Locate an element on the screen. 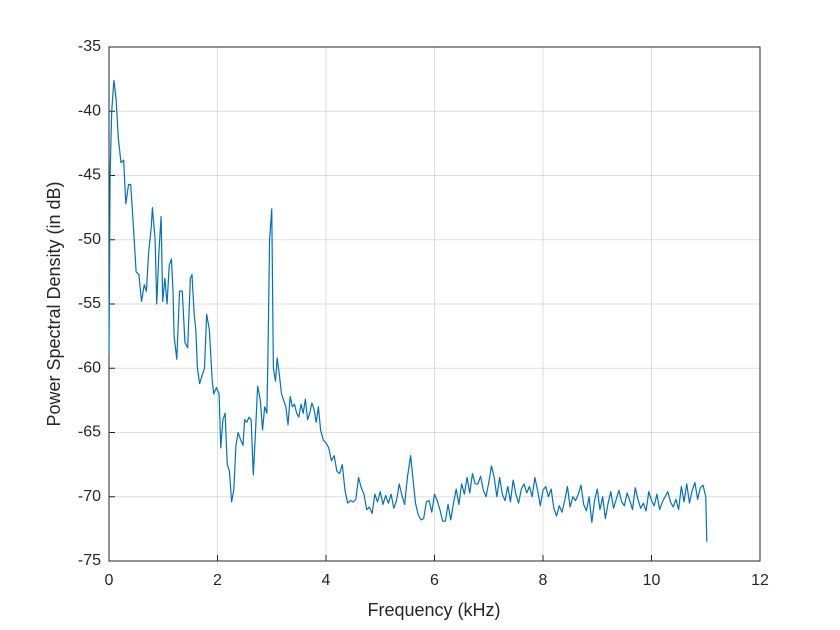 The width and height of the screenshot is (840, 630). y-tick-label: -70 is located at coordinates (89, 496).